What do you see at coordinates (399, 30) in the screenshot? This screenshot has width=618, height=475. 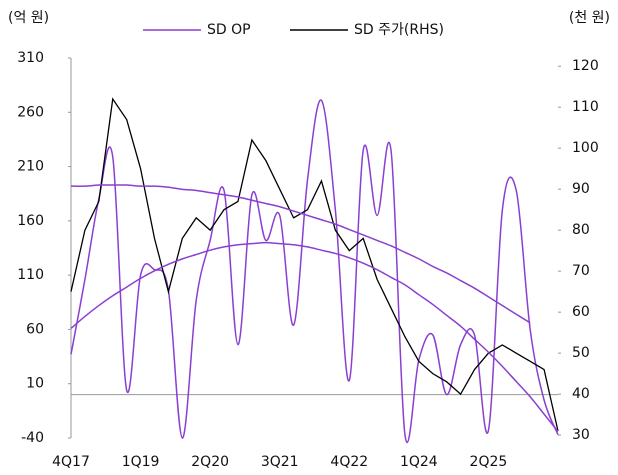 I see `legend-label: SD 주가(RHS)` at bounding box center [399, 30].